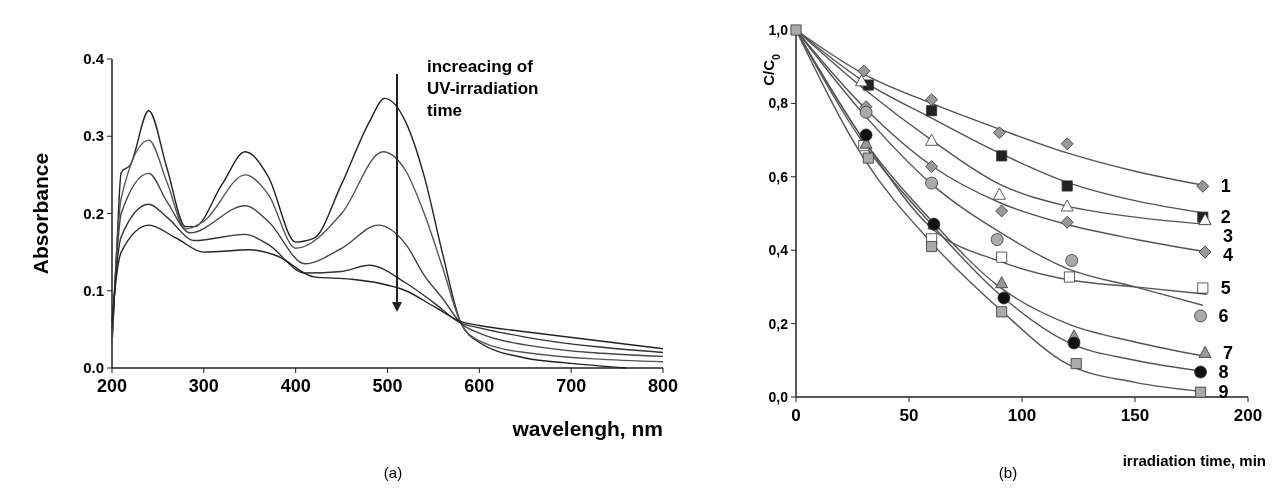  Describe the element at coordinates (93, 367) in the screenshot. I see `y-tick-label: 0.0` at that location.